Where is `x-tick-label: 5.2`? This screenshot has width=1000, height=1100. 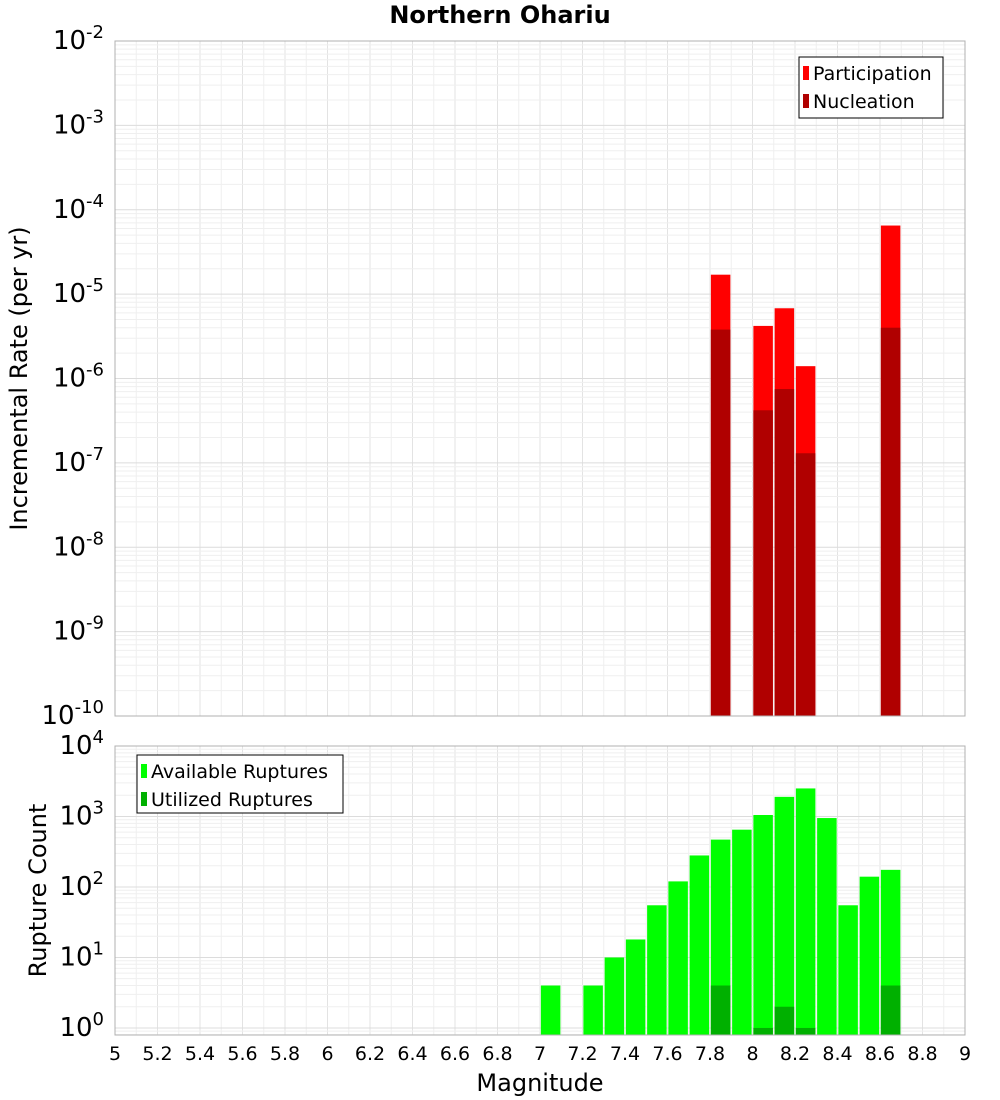
x-tick-label: 5.2 is located at coordinates (157, 1054).